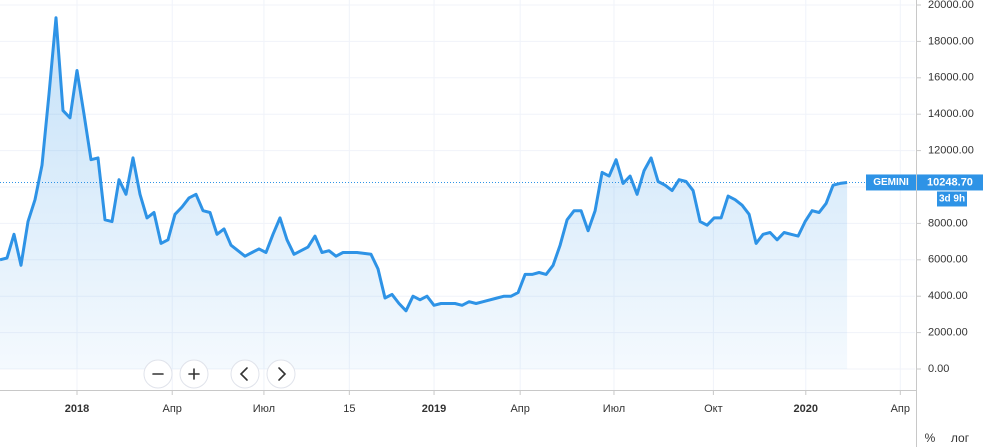 The width and height of the screenshot is (989, 447). I want to click on series-name-badge, so click(891, 182).